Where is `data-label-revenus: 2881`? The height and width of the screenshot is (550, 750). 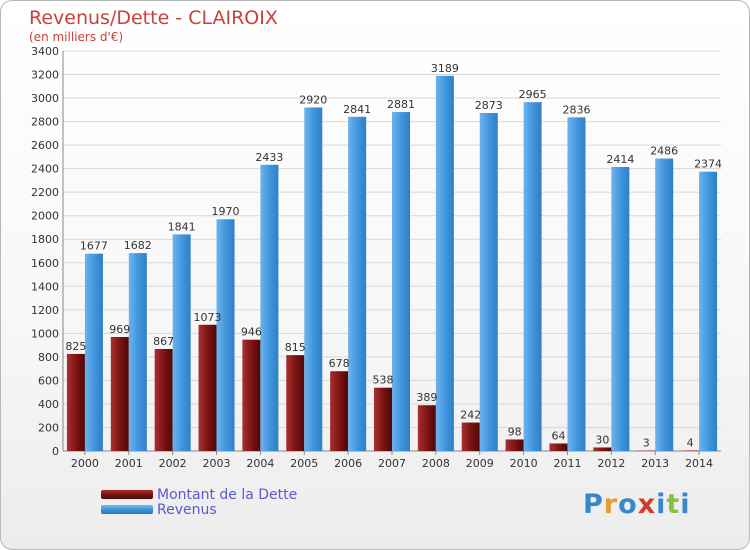 data-label-revenus: 2881 is located at coordinates (401, 104).